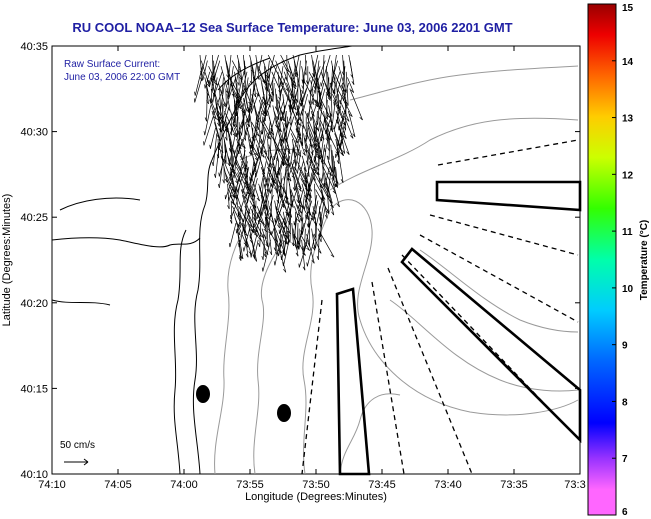 The image size is (651, 519). I want to click on colorbar-tick-label: 11, so click(627, 232).